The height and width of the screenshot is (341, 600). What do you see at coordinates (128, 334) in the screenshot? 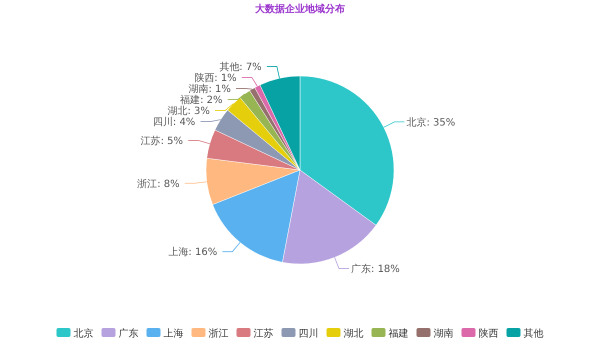
I see `legend-label: 广东` at bounding box center [128, 334].